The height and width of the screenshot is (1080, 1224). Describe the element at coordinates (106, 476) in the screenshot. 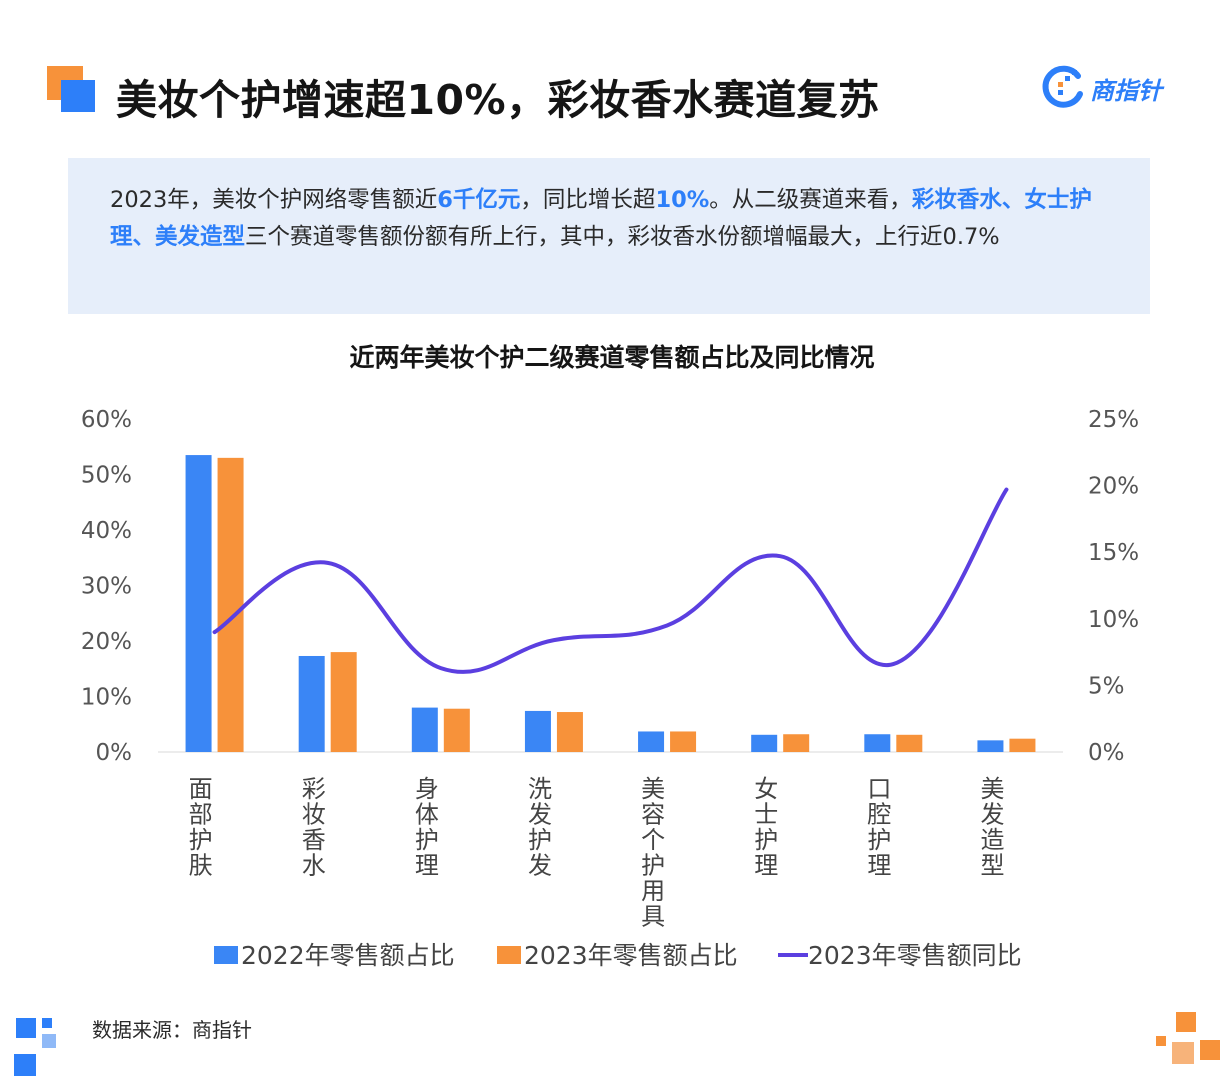

I see `left-axis-tick-label: 50%` at that location.